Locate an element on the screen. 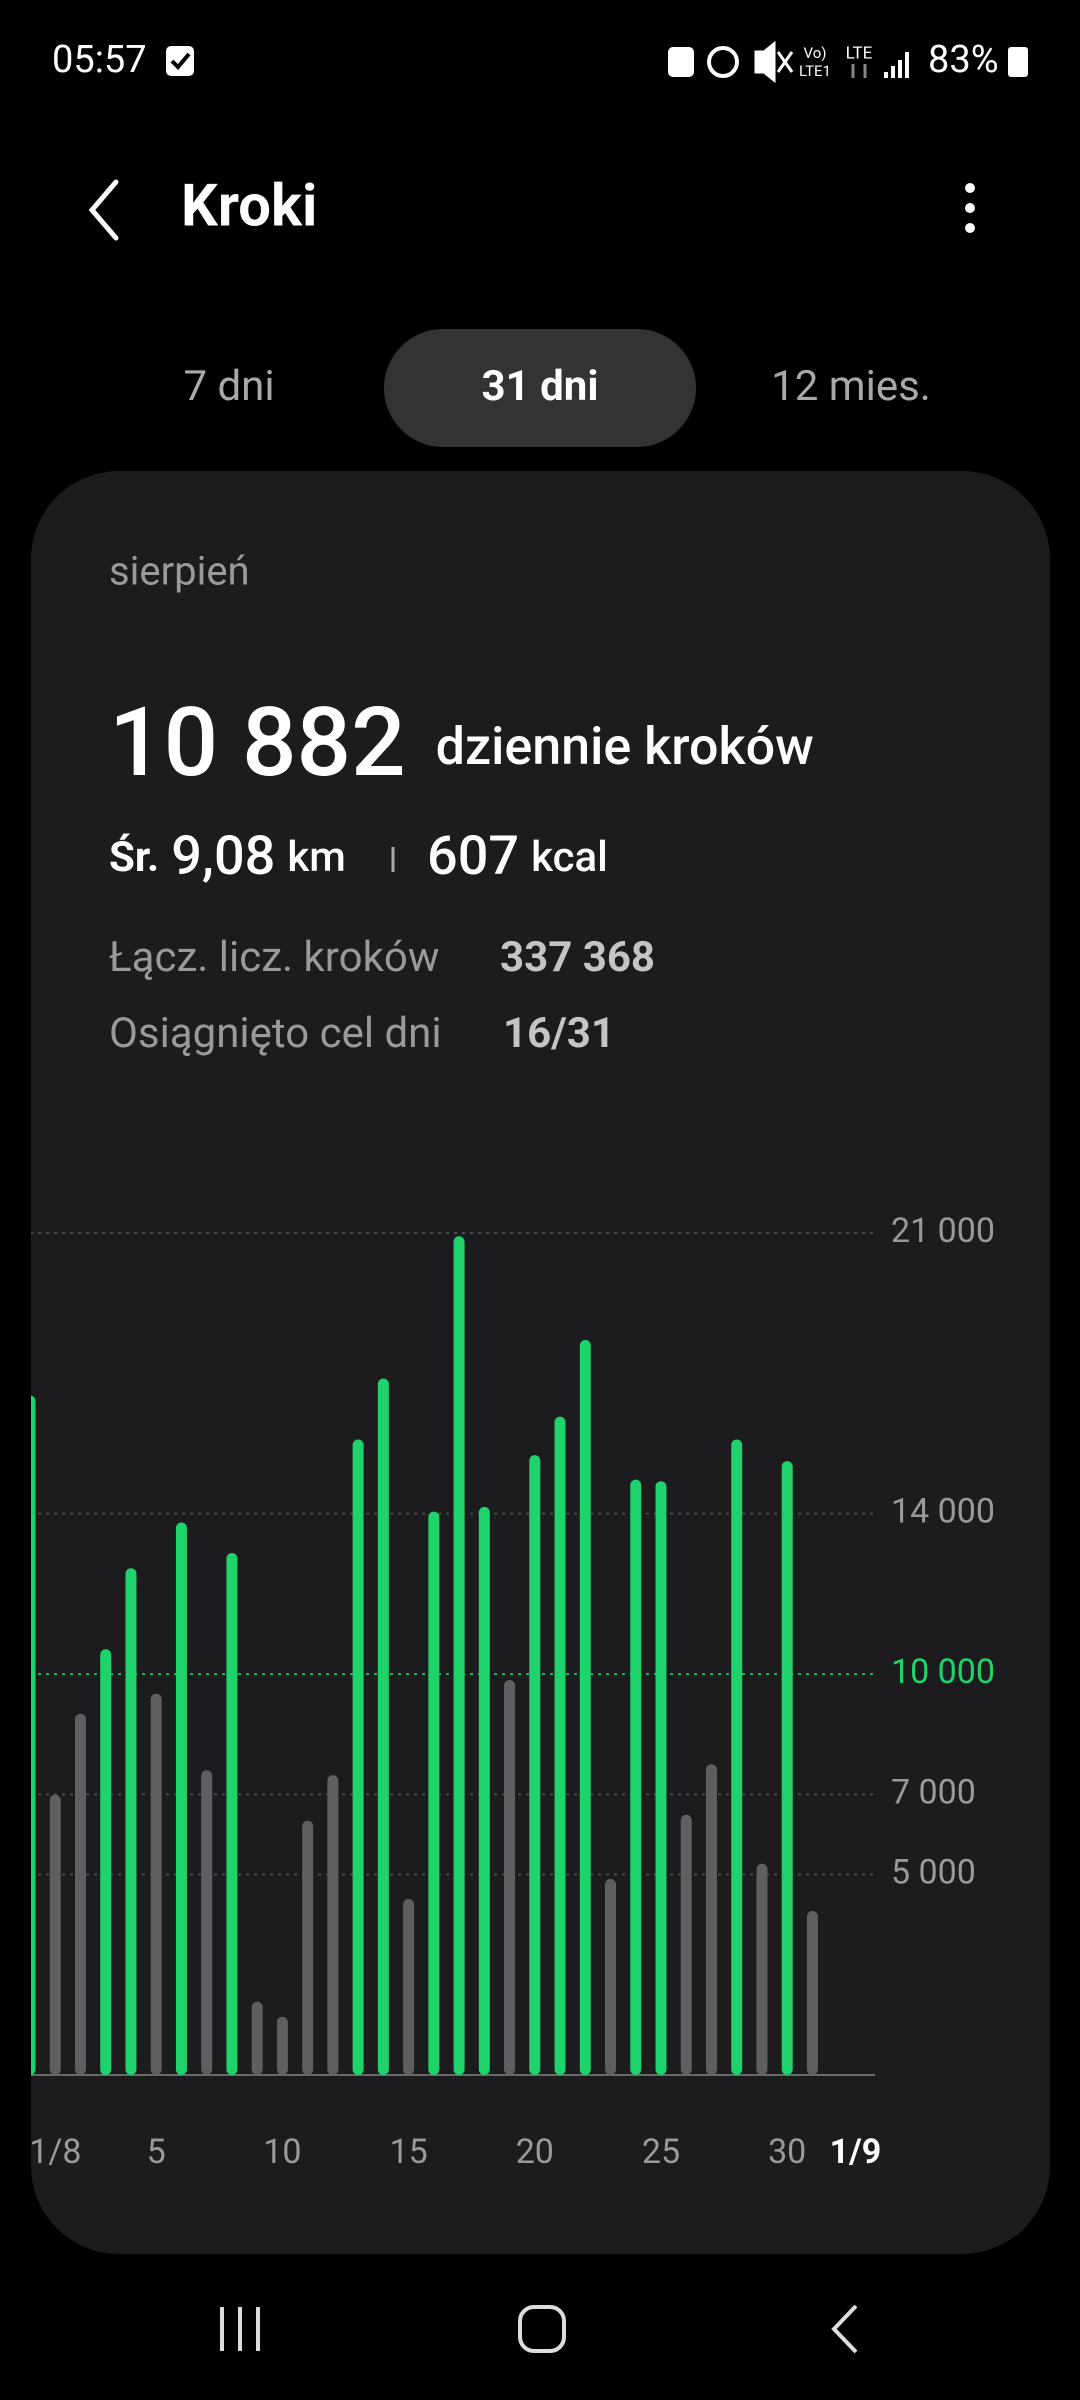  calories-unit: kcal is located at coordinates (569, 857).